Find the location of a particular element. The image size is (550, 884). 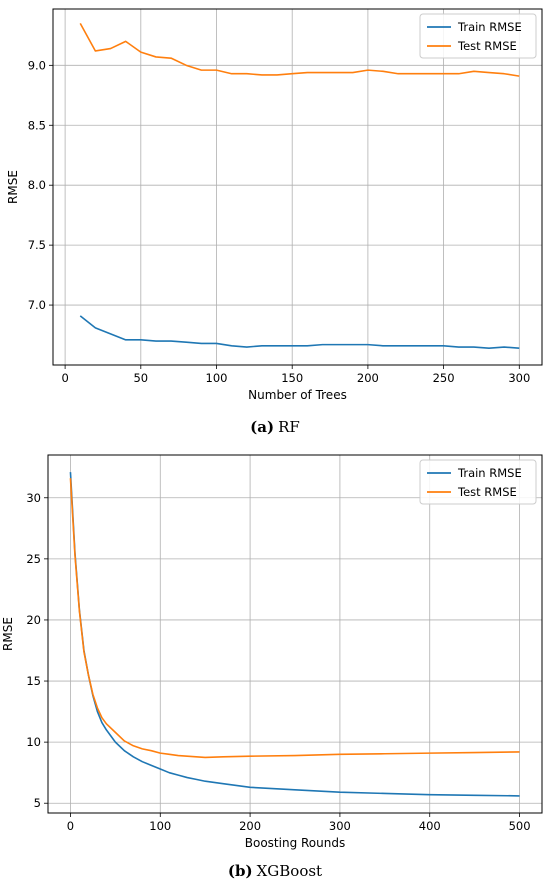

x-tick-label: 400 is located at coordinates (430, 826).